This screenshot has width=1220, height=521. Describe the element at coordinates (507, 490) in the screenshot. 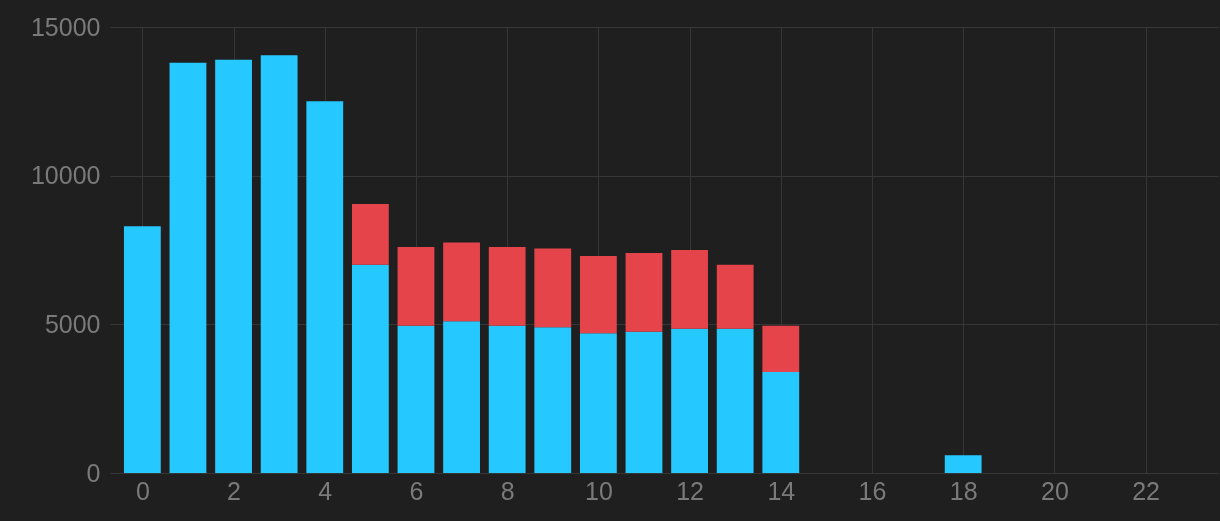

I see `x-tick-label: 8` at that location.